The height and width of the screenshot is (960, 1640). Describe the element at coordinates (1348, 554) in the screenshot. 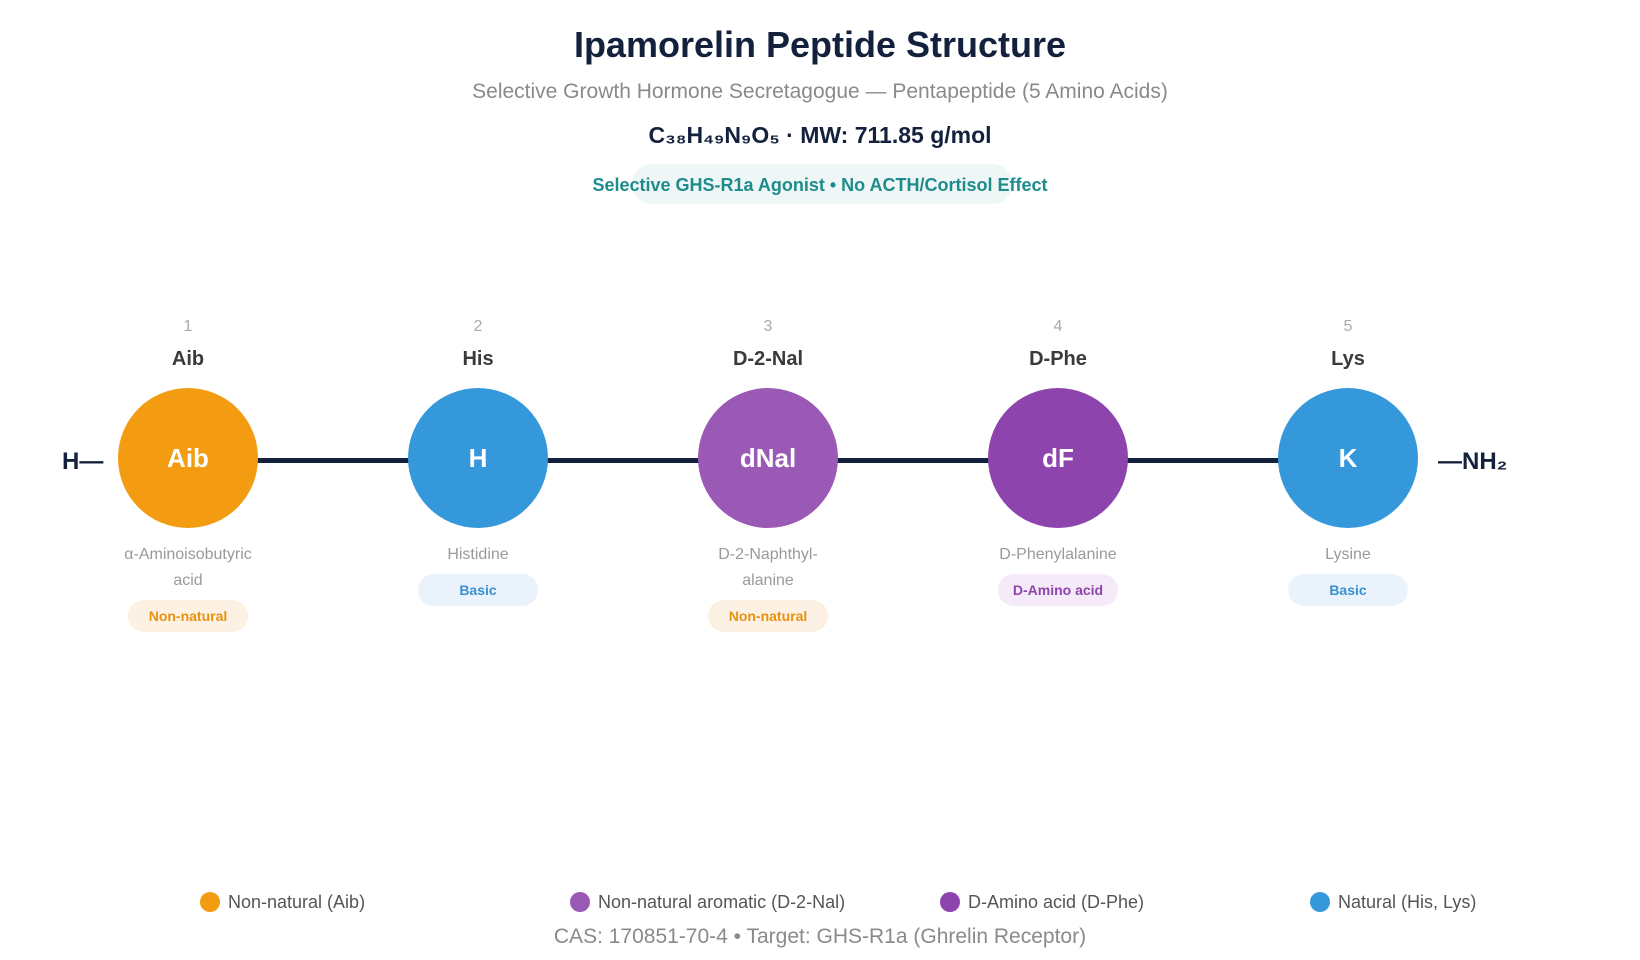

I see `residue-full-name: Lysine` at that location.